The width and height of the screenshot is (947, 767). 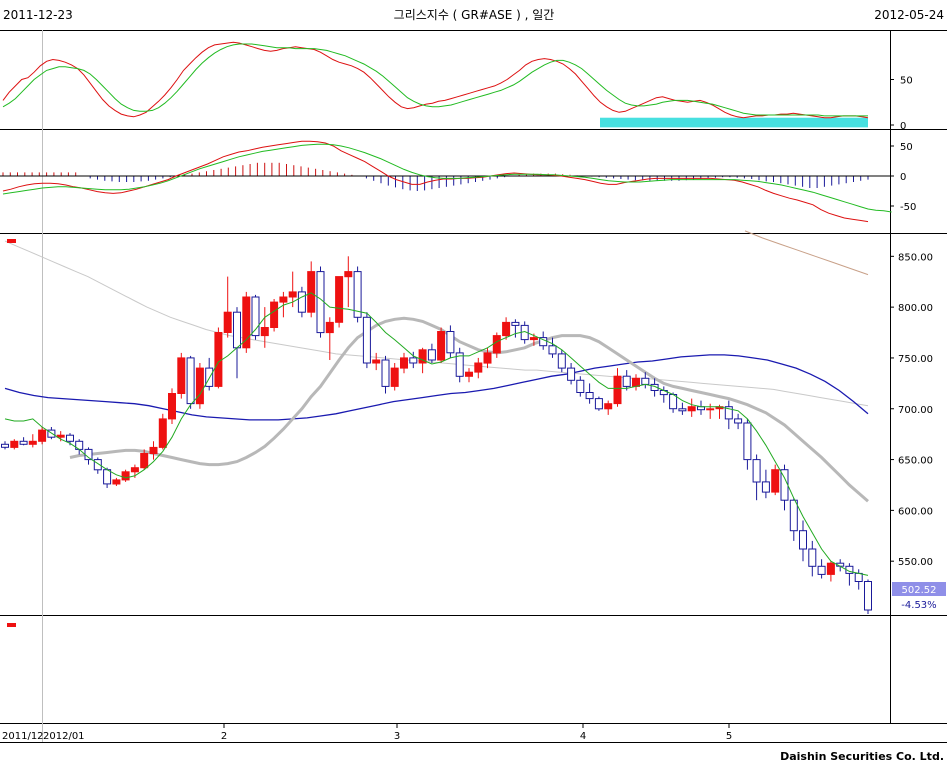 What do you see at coordinates (734, 122) in the screenshot?
I see `stoch-shade-band` at bounding box center [734, 122].